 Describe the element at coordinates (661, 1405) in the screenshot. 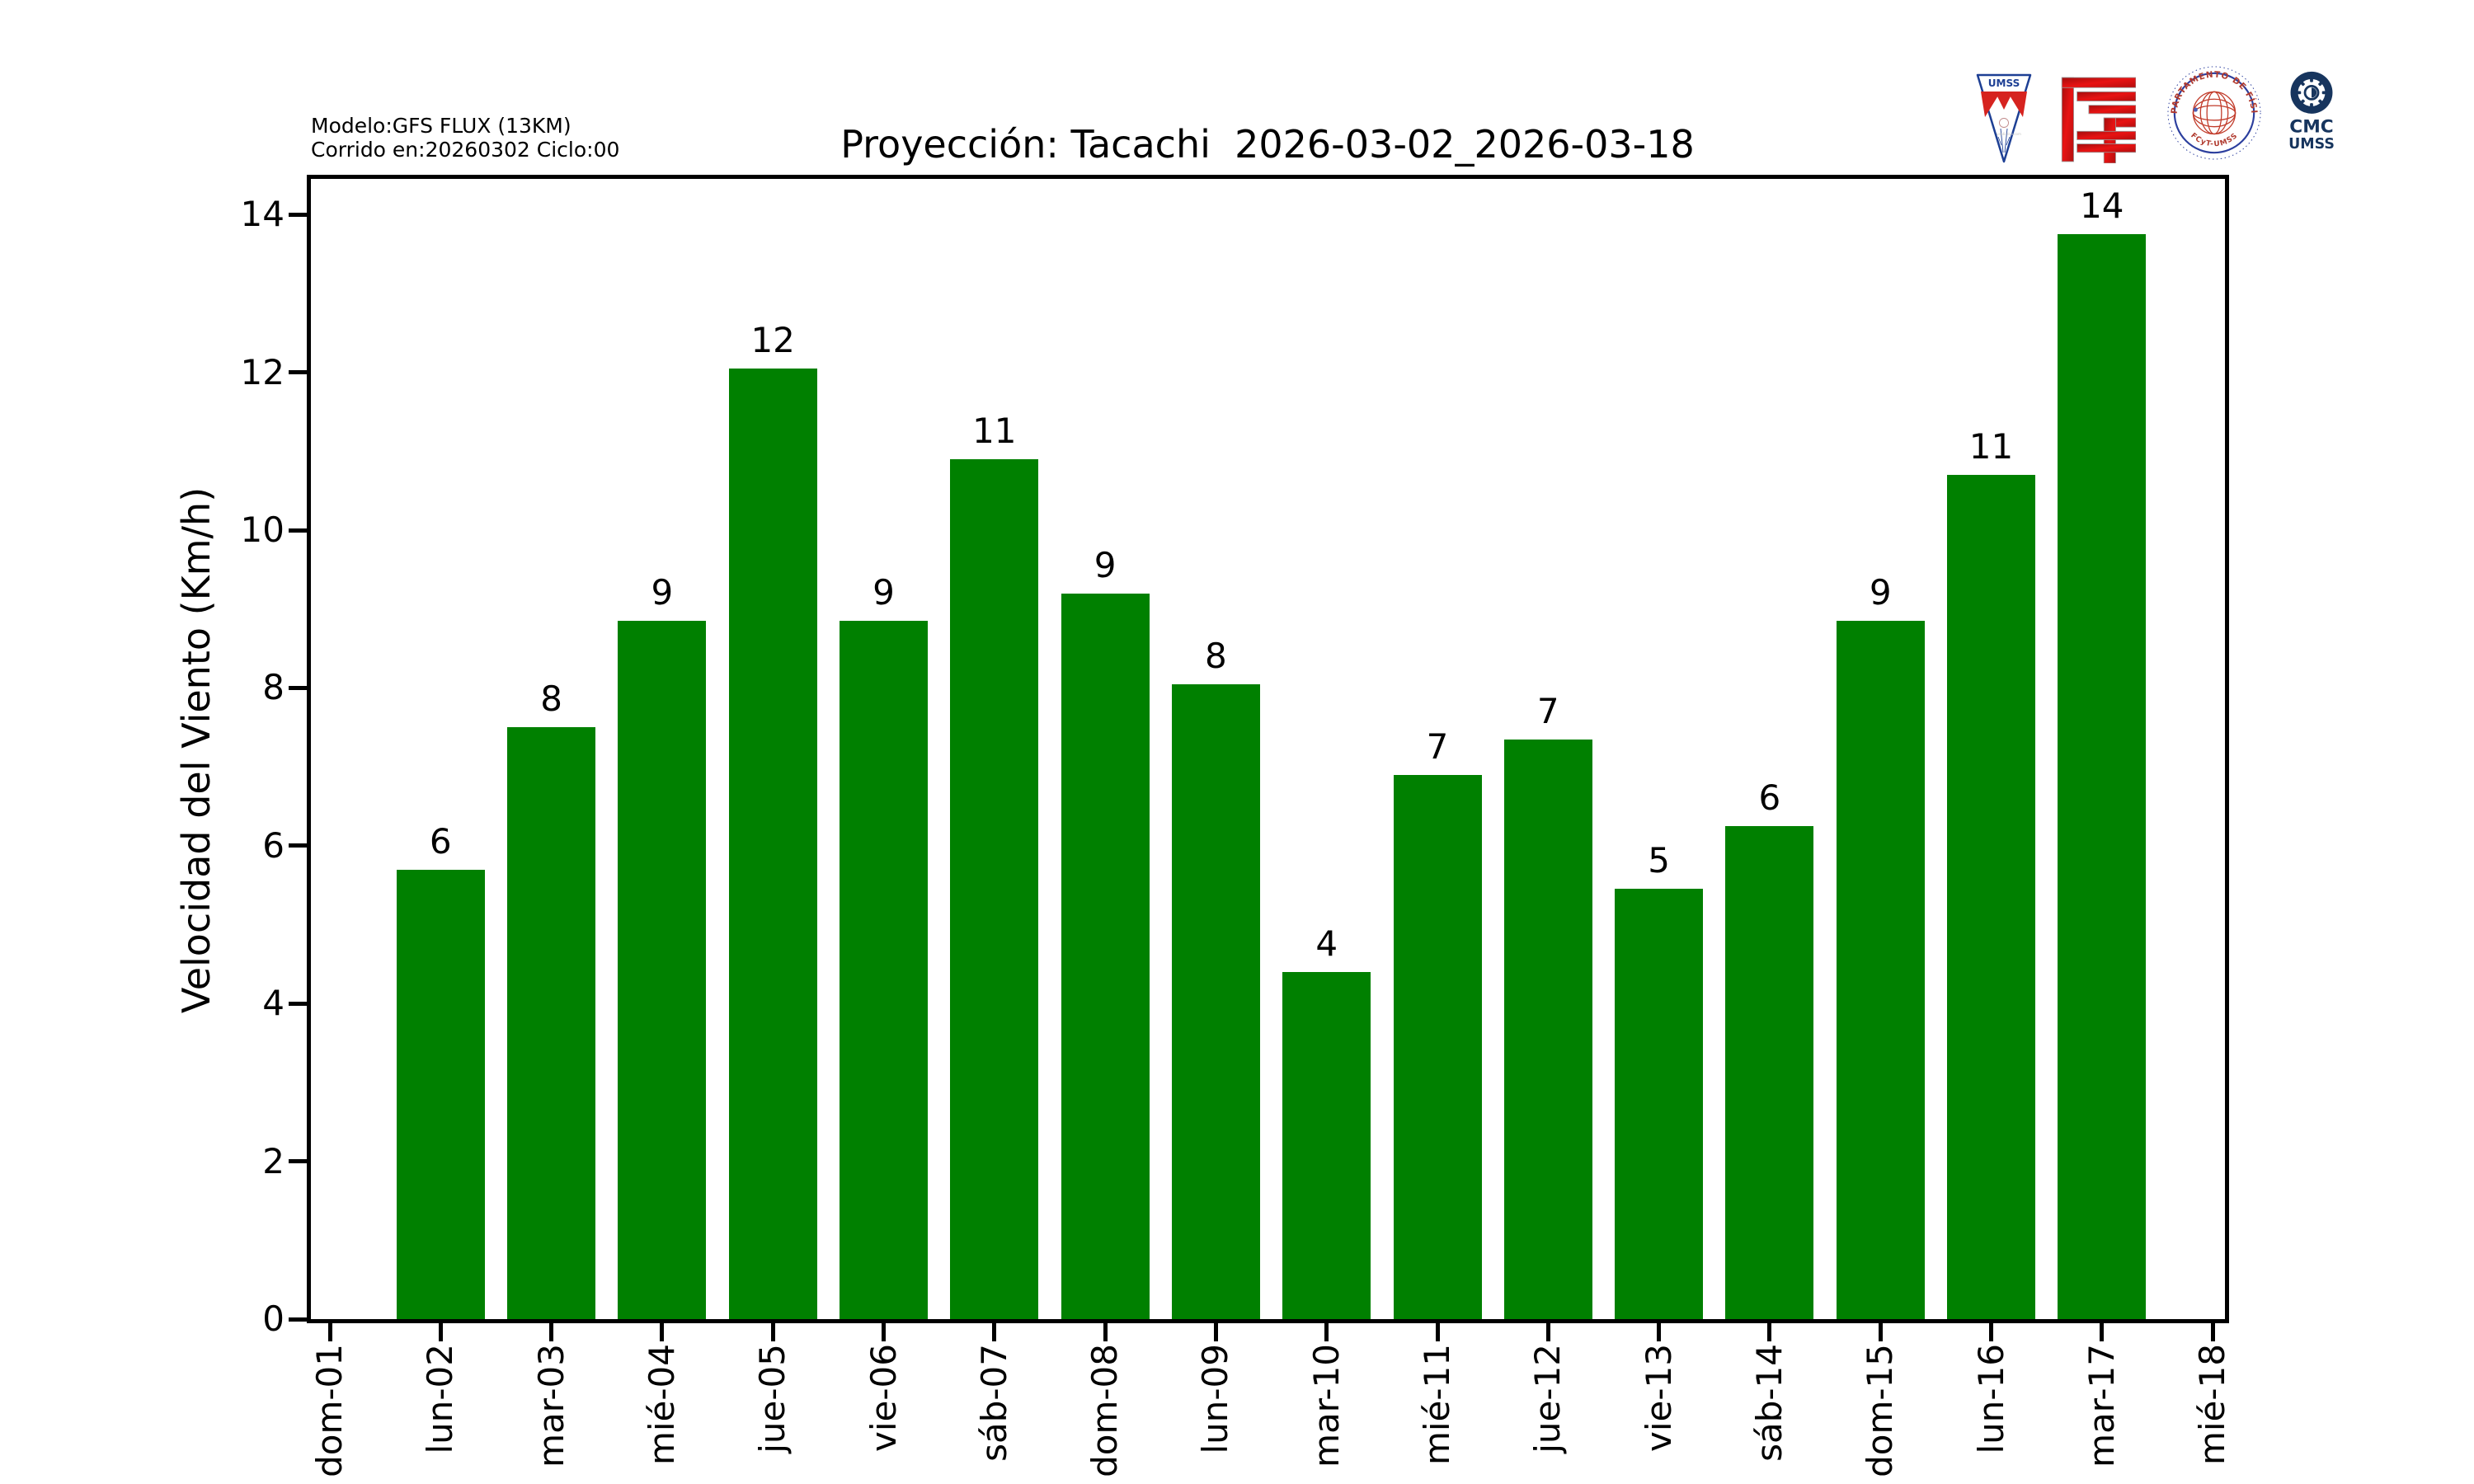

I see `x-tick-label: mié-04` at that location.